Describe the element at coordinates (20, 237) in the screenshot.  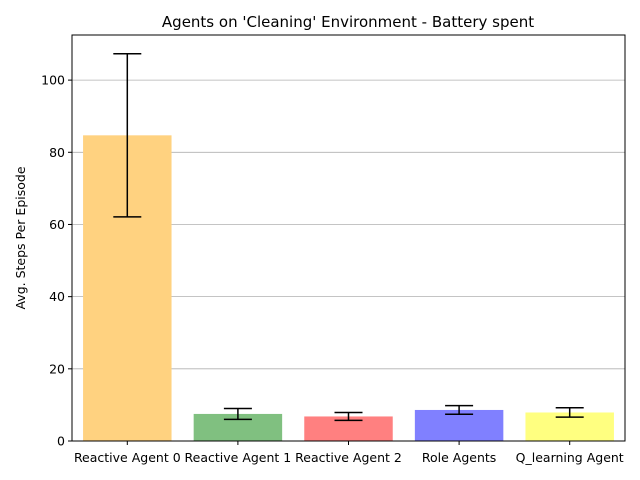
I see `y-axis-label: Avg. Steps Per Episode` at that location.